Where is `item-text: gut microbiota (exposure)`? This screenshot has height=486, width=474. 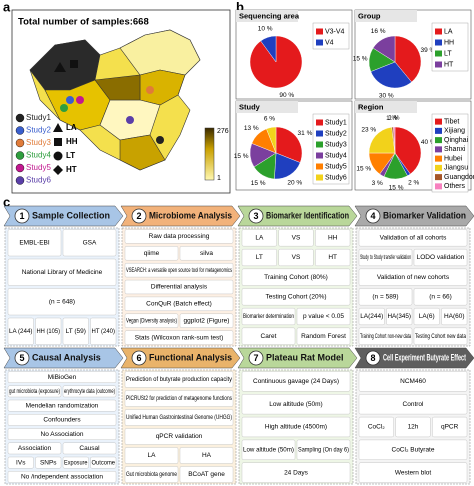 item-text: gut microbiota (exposure) is located at coordinates (34, 391).